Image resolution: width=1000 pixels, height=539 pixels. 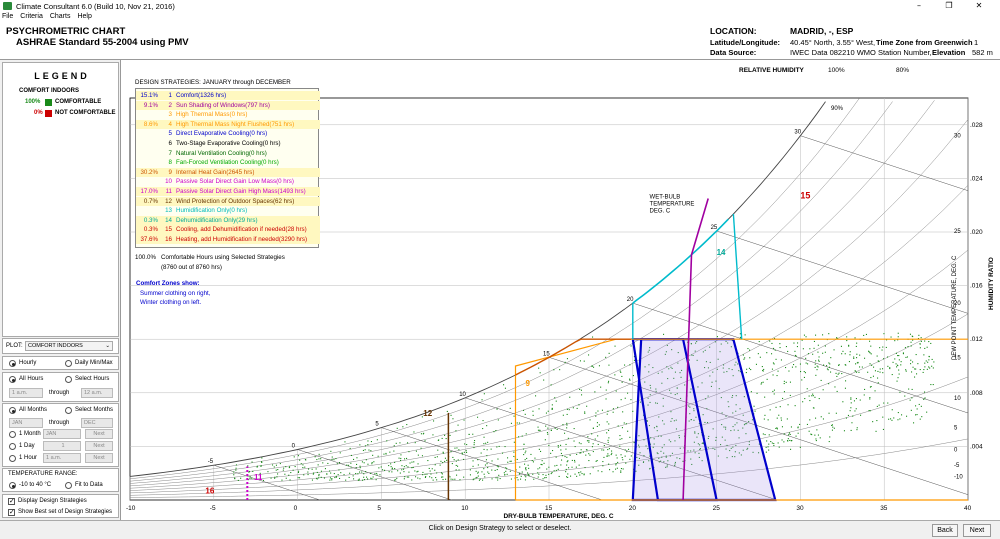 What do you see at coordinates (228, 153) in the screenshot?
I see `strategy-row-7: 7 Natural Ventilation Cooling(0 hrs)` at bounding box center [228, 153].